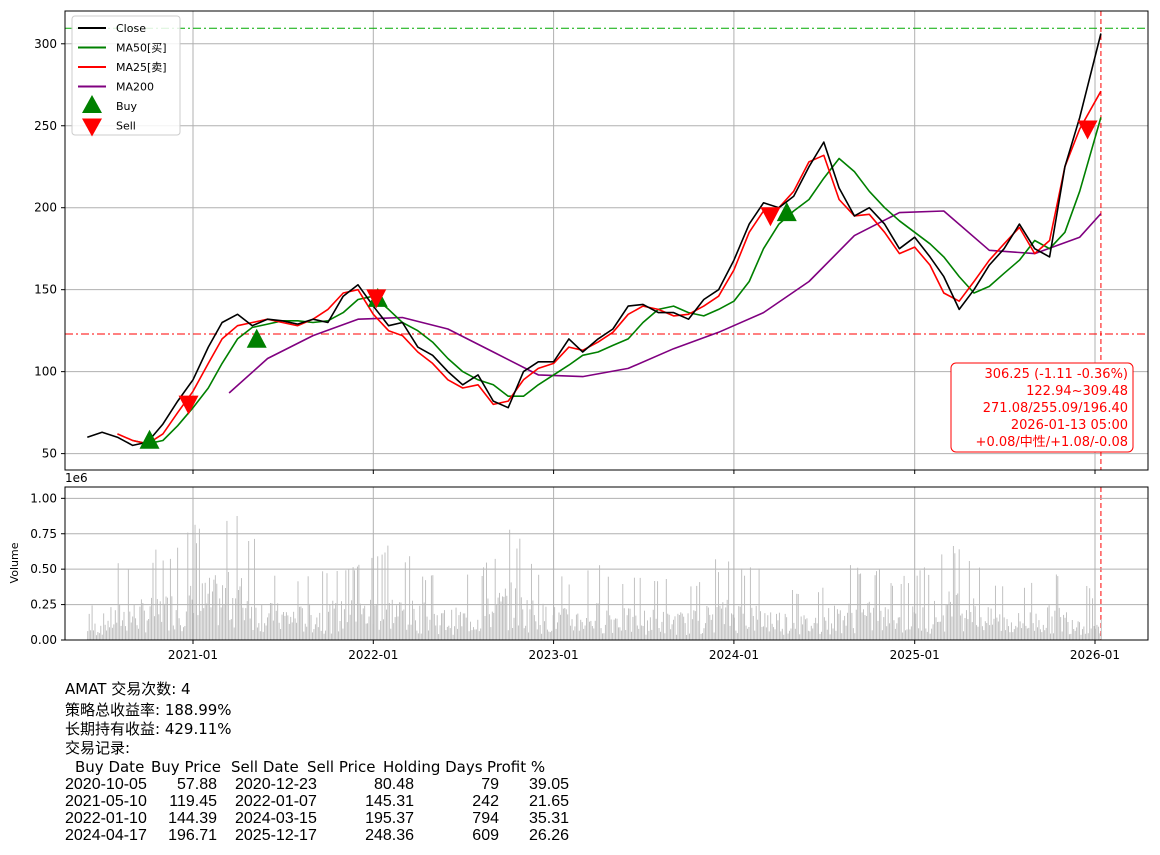 This screenshot has height=855, width=1160. Describe the element at coordinates (393, 784) in the screenshot. I see `table-cell: 80.48` at that location.